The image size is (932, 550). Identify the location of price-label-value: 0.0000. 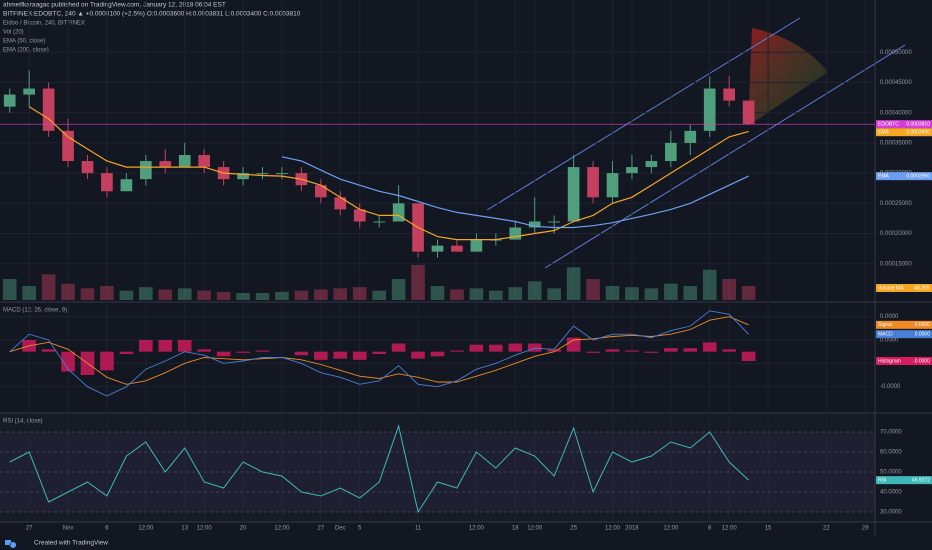
(923, 334).